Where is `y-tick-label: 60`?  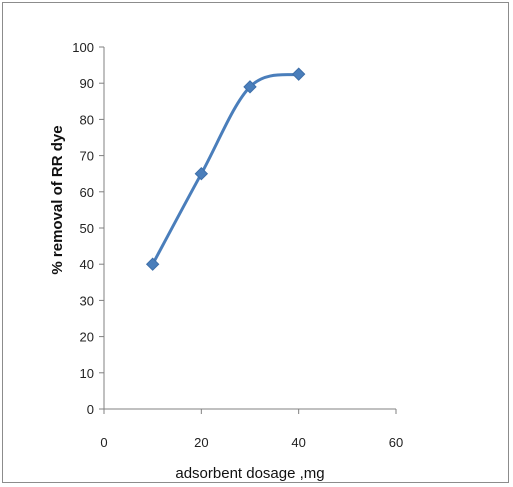
y-tick-label: 60 is located at coordinates (87, 192).